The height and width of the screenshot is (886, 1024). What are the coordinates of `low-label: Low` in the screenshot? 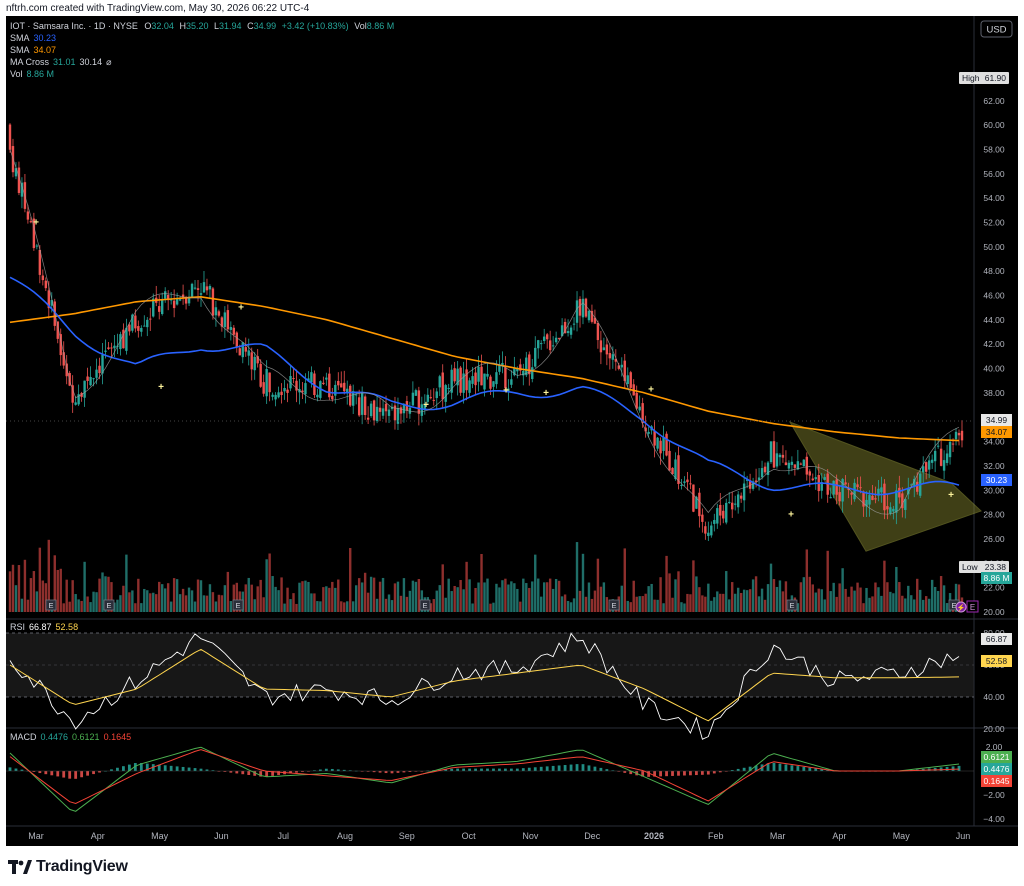 It's located at (970, 567).